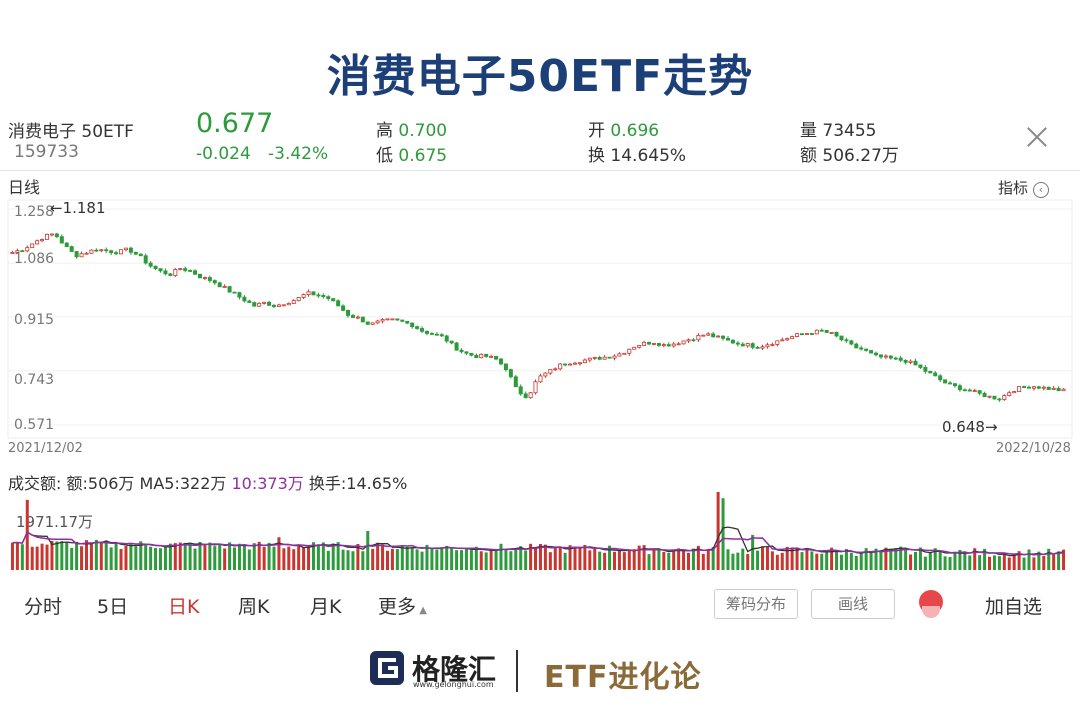 This screenshot has width=1080, height=724. What do you see at coordinates (46, 152) in the screenshot?
I see `fund-code: 159733` at bounding box center [46, 152].